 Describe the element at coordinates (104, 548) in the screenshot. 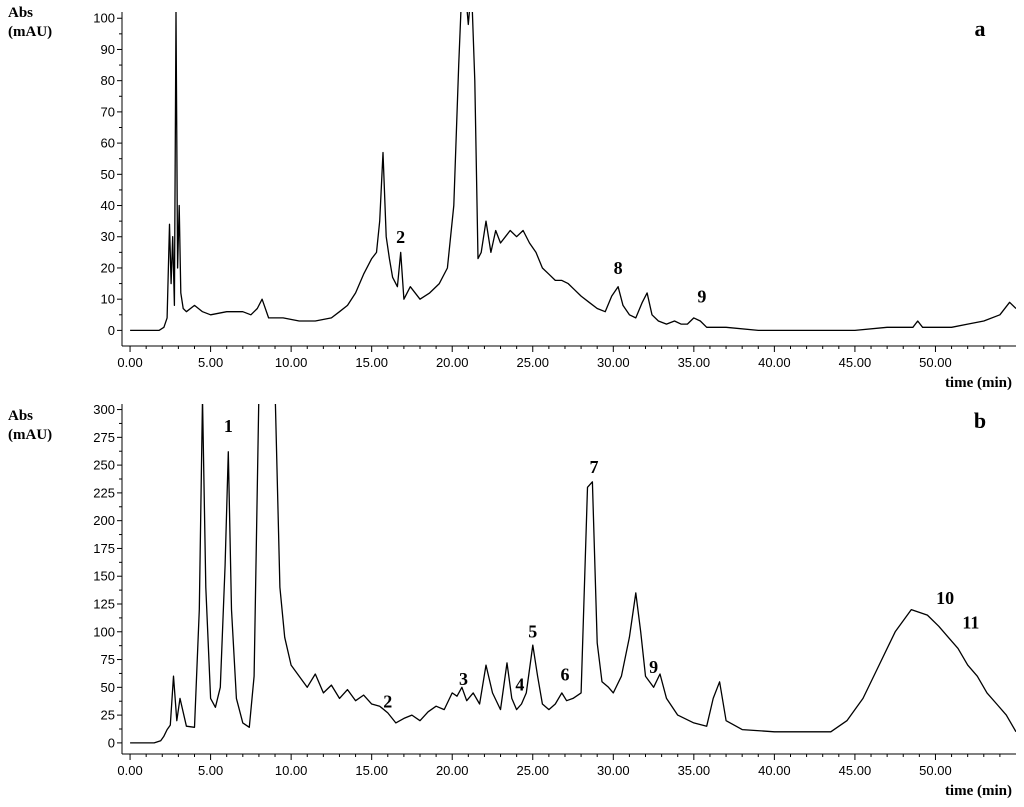

I see `y-tick-label: 175` at that location.